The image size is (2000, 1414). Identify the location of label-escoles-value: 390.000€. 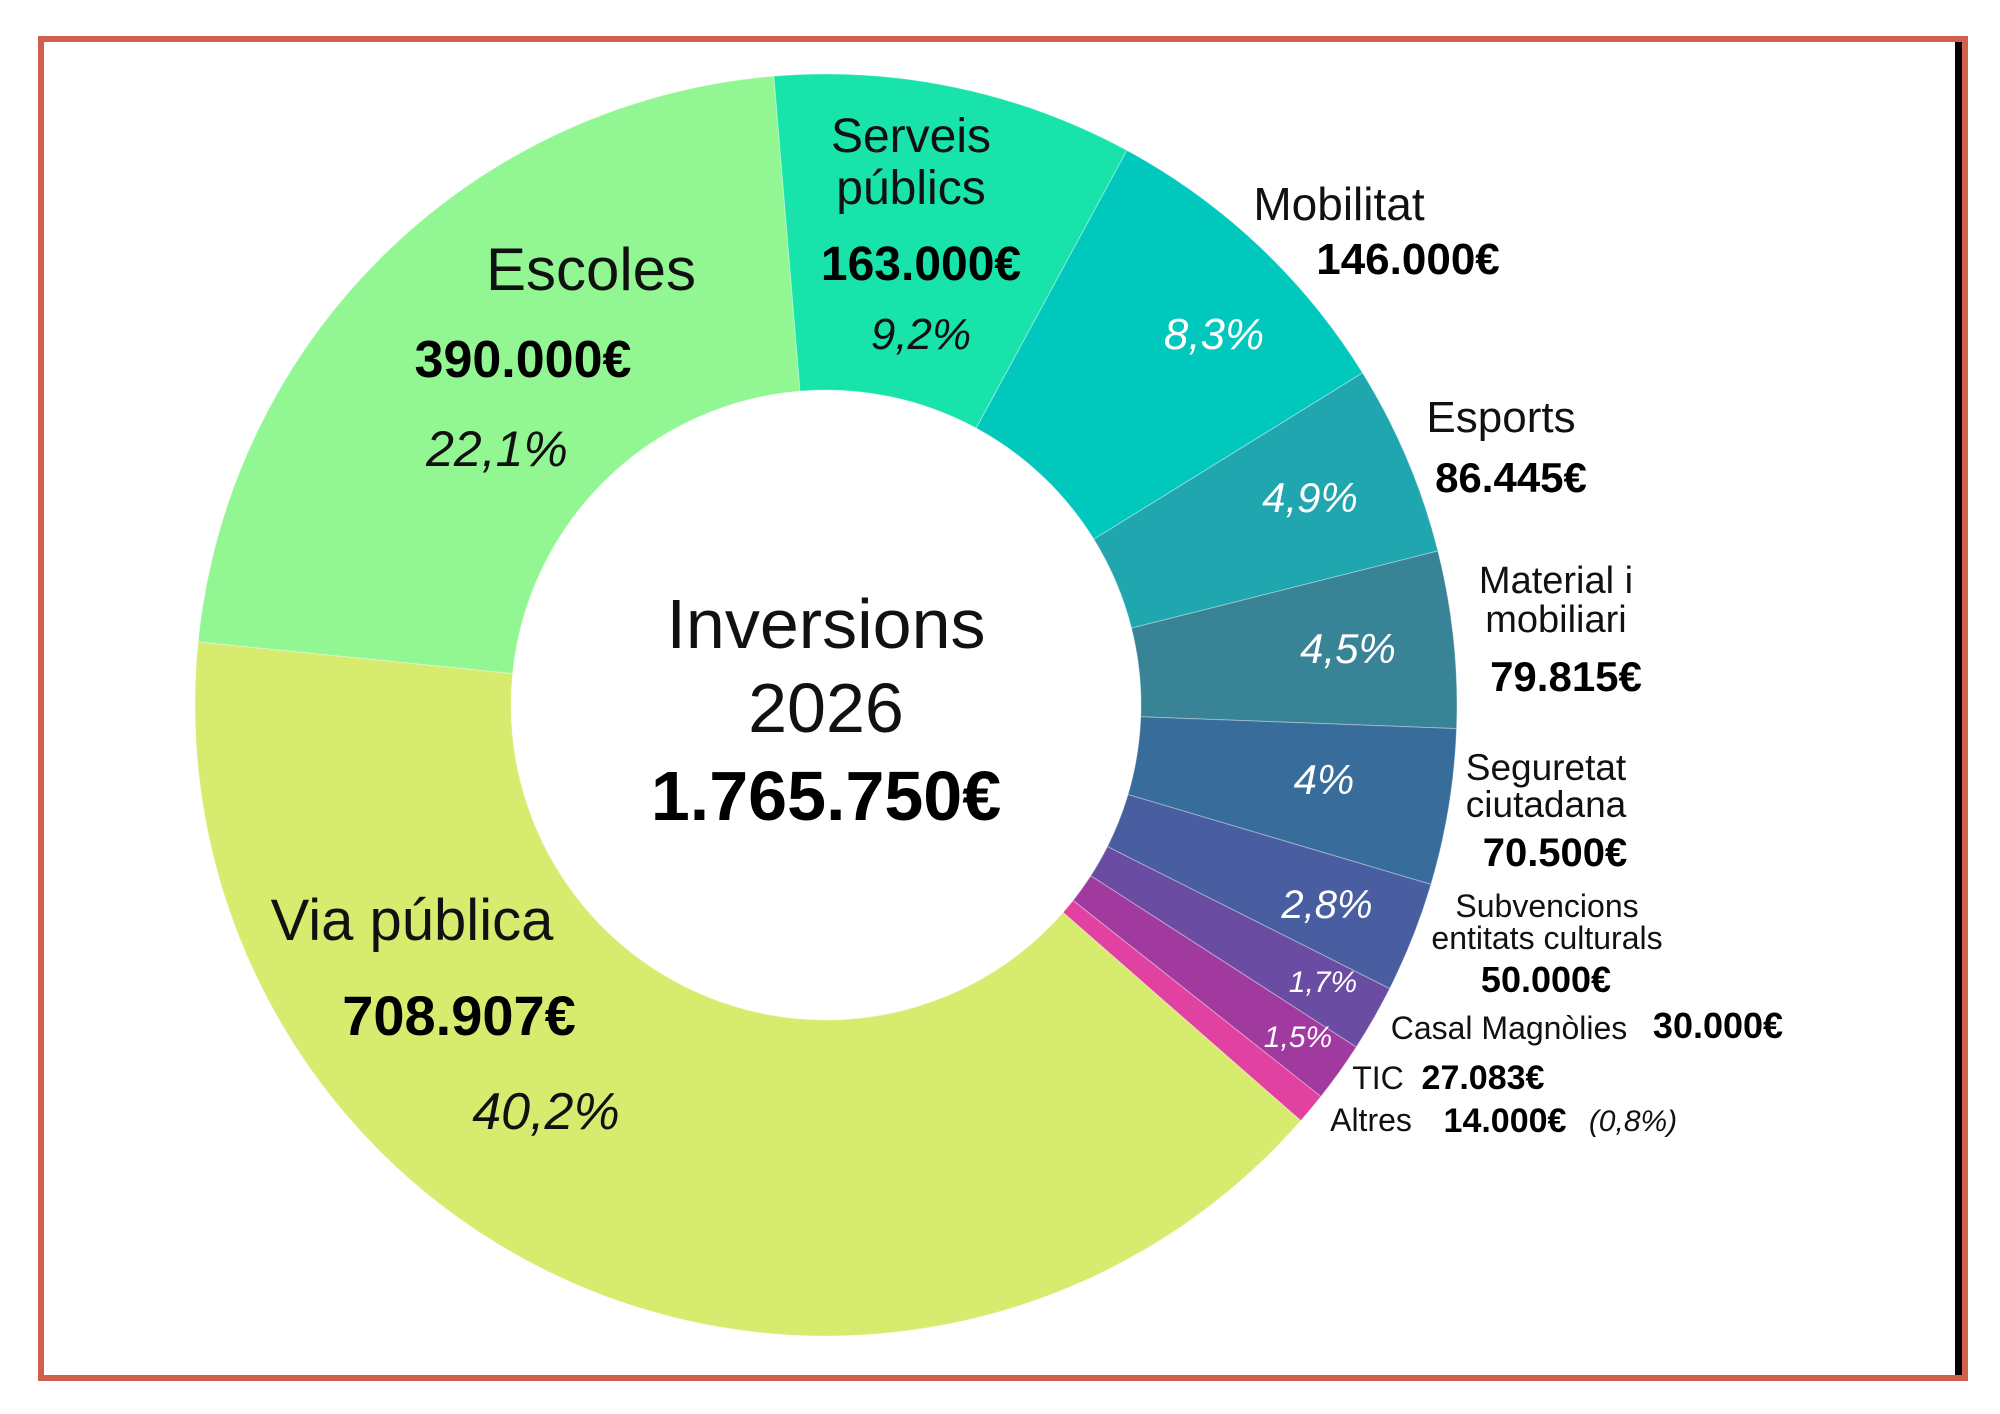
(523, 360).